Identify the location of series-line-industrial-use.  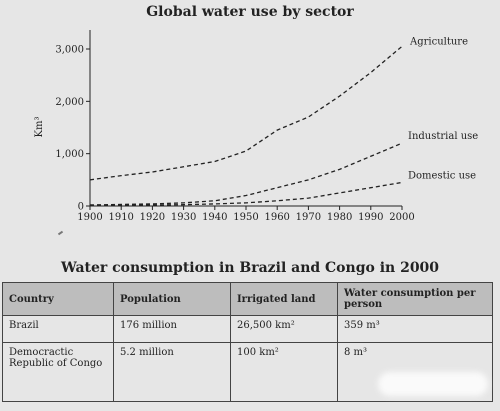
(246, 174).